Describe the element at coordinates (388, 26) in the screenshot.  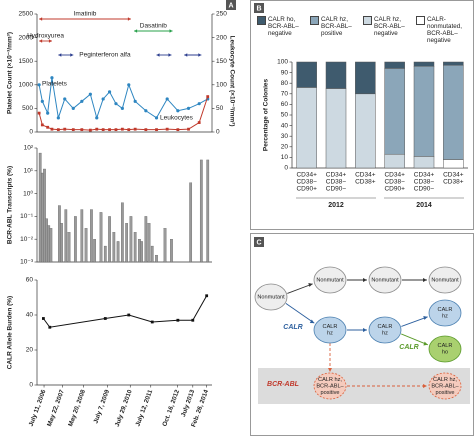
I see `legend-entry: CALR hz, BCR-ABL–negative` at that location.